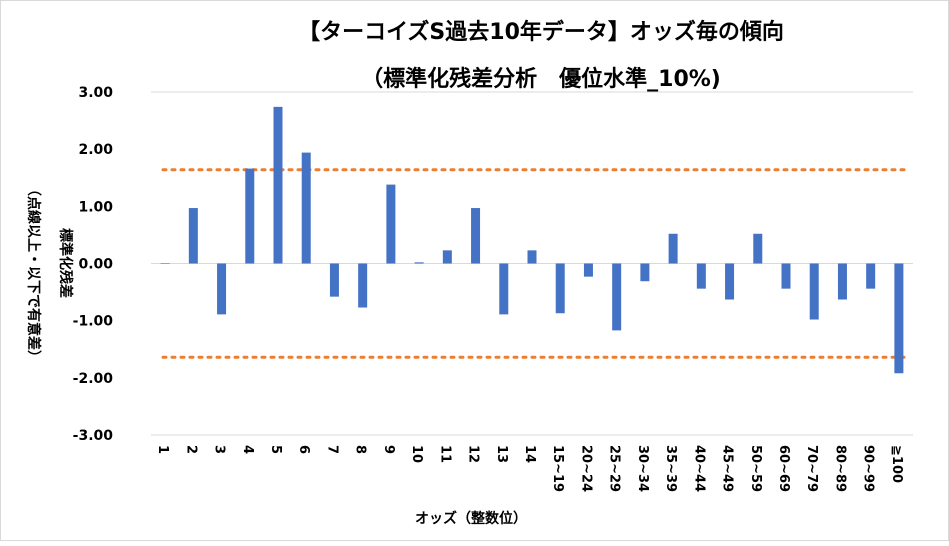  I want to click on x-tick-label: 3, so click(219, 449).